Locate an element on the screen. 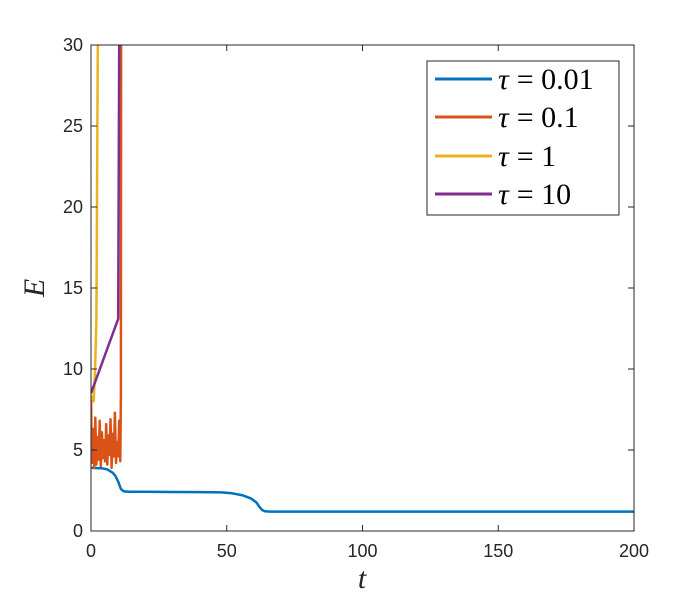  legend-box is located at coordinates (523, 138).